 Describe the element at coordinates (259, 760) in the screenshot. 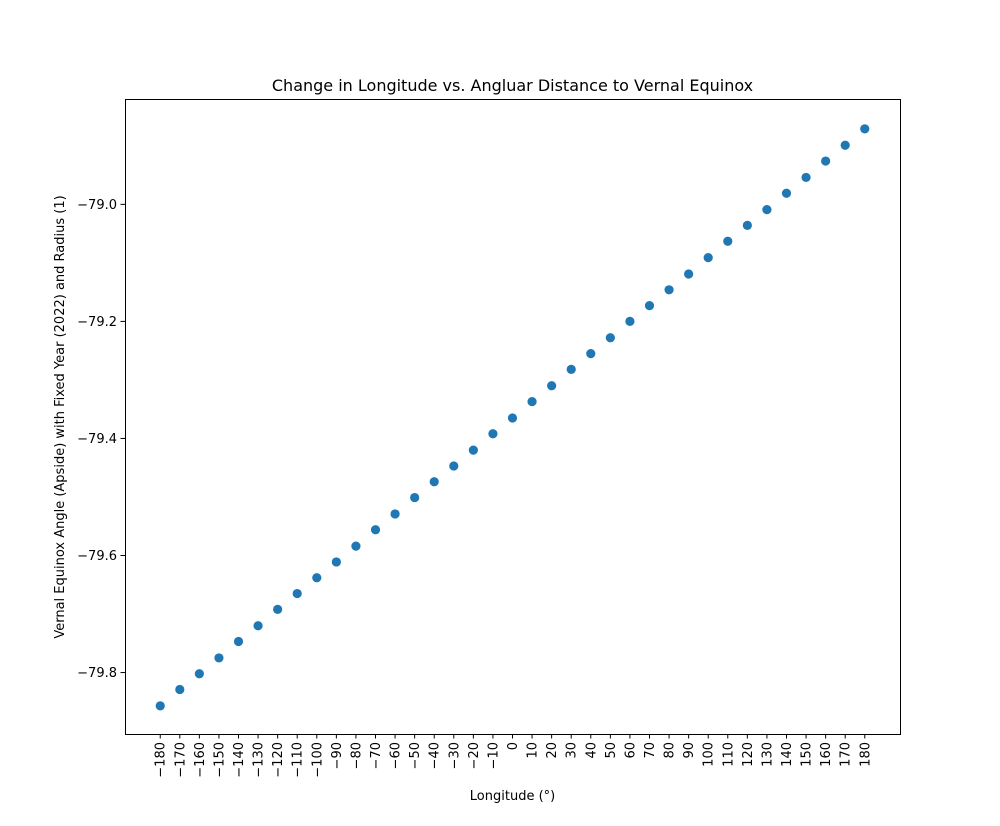

I see `x-tick-label: −130` at that location.